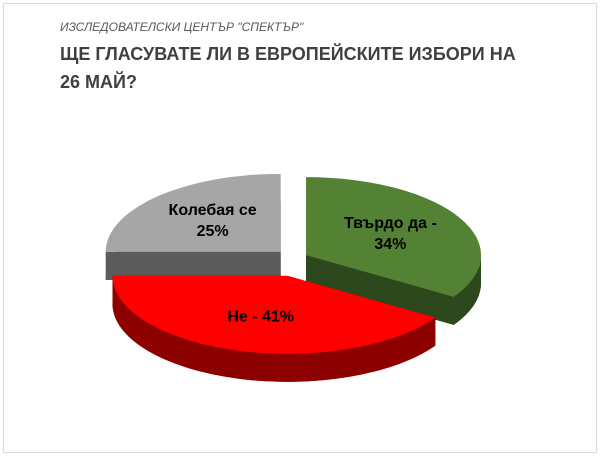 The image size is (601, 473). Describe the element at coordinates (182, 27) in the screenshot. I see `chart-subtitle: ИЗСЛЕДОВАТЕЛСКИ ЦЕНТЪР "СПЕКТЪР"` at that location.